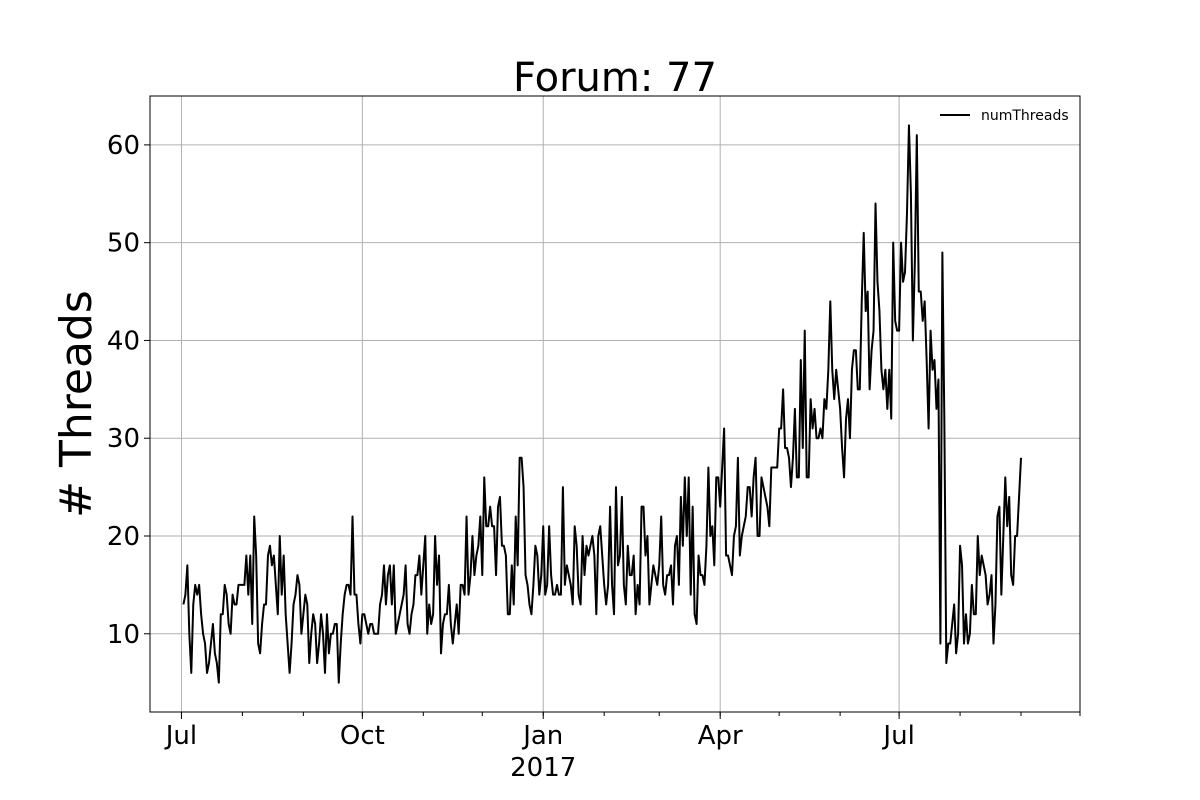  I want to click on legend-entry-numThreads: numThreads, so click(1025, 116).